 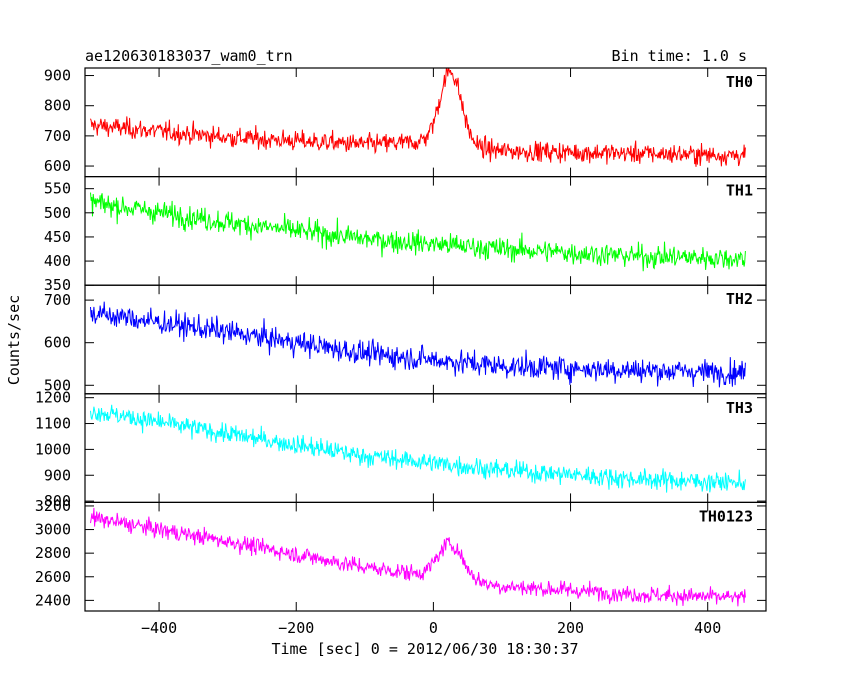 I want to click on panel-th0: 600 700 800 900 TH0, so click(x=405, y=122).